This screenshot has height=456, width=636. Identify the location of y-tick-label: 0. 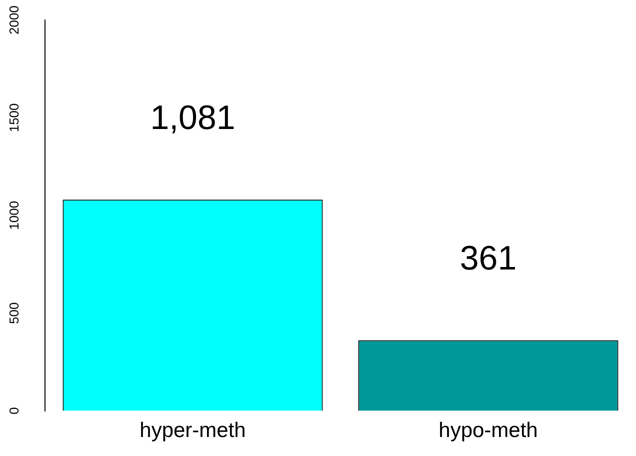
(14, 410).